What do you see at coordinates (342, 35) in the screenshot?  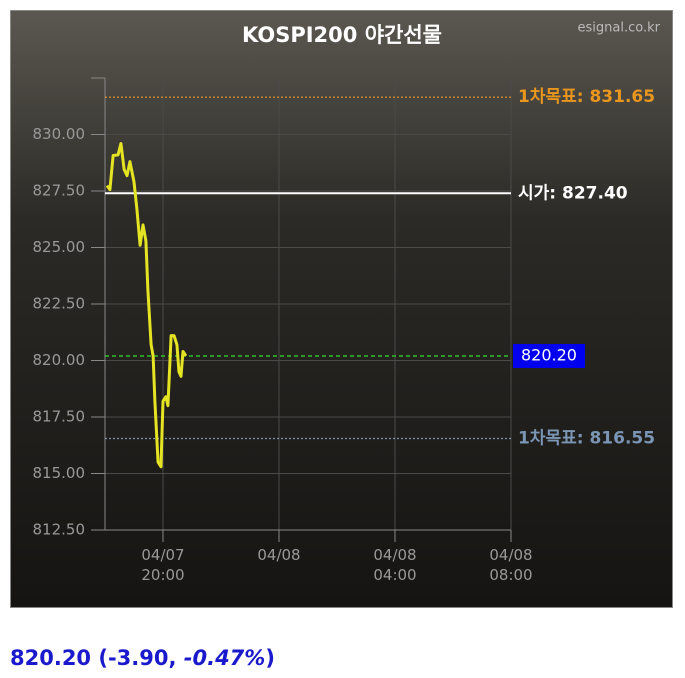 I see `chart-title: KOSPI200 야간선물` at bounding box center [342, 35].